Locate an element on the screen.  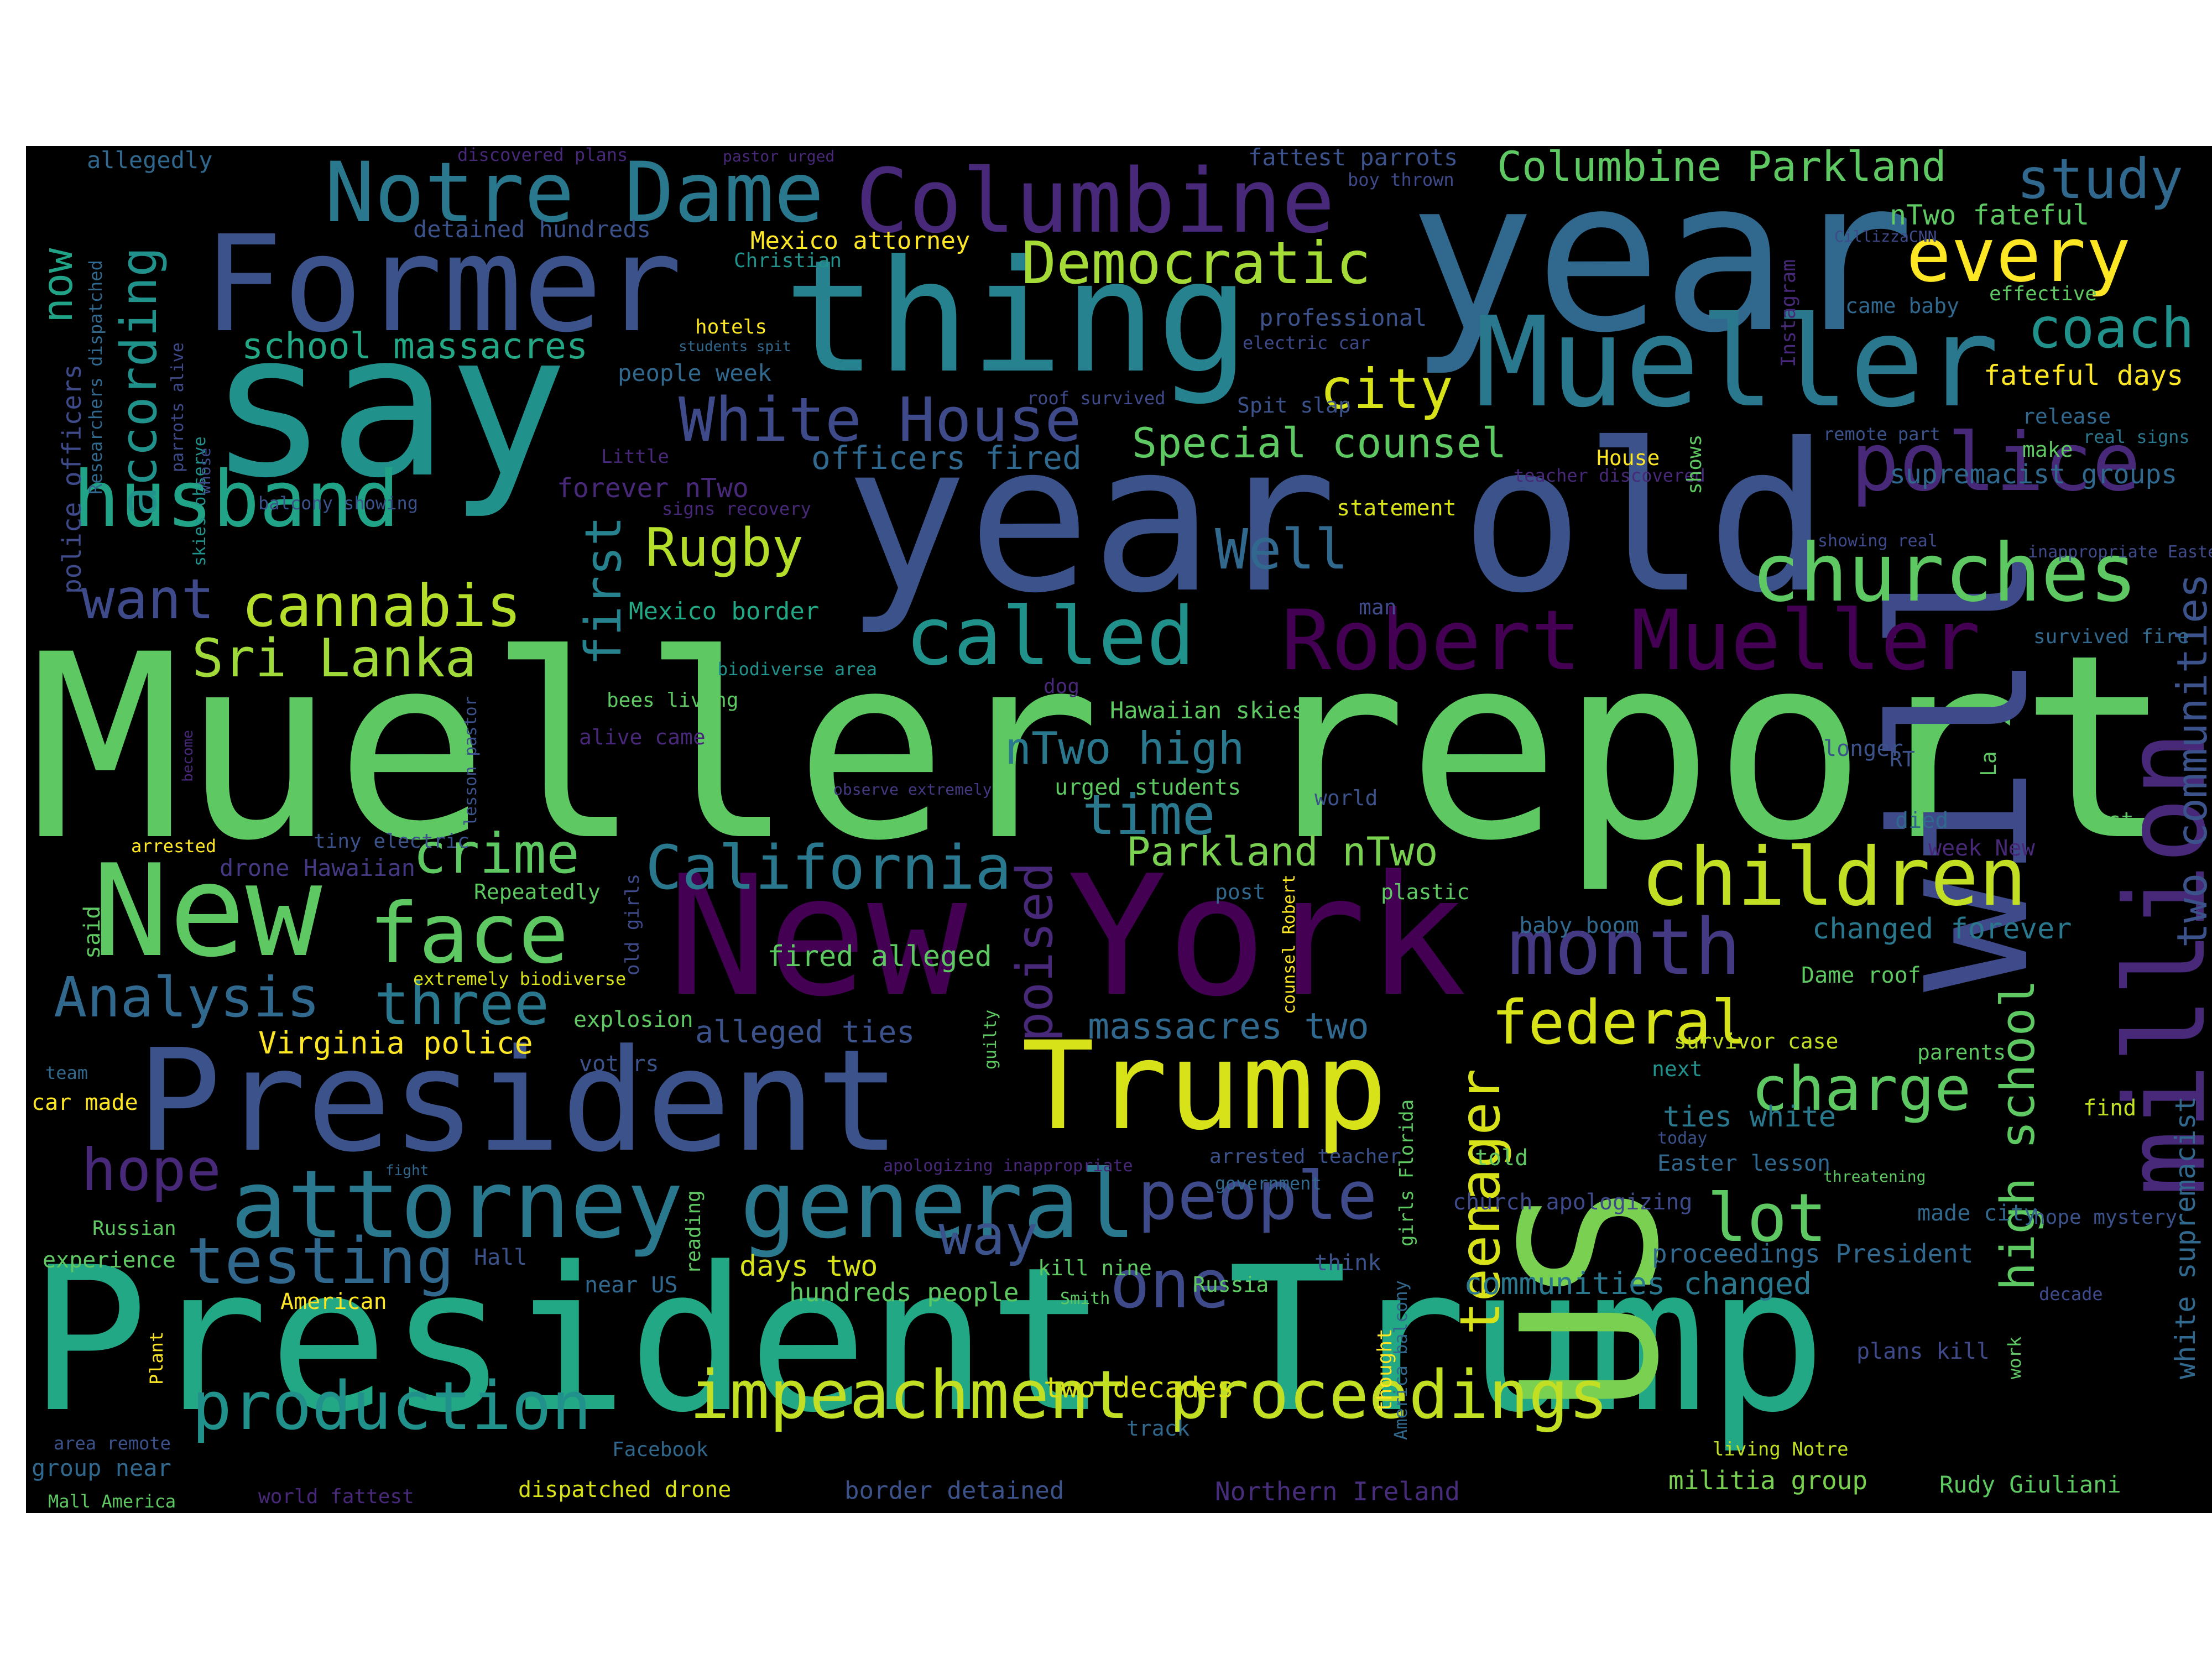
word: boy thrown is located at coordinates (1401, 180).